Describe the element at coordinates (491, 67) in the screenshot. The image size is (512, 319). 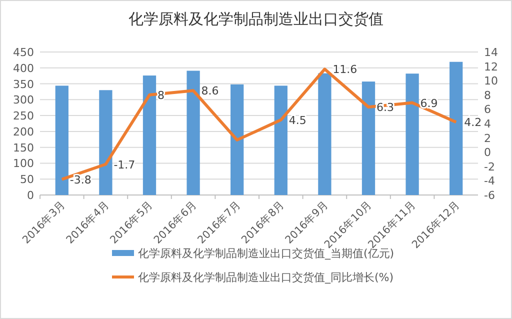
I see `y2-tick-label: 12` at that location.